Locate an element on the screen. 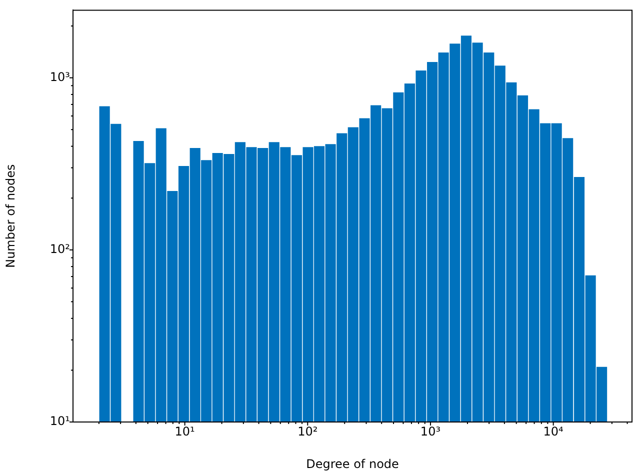 The image size is (637, 476). x-tick-label: 10³ is located at coordinates (430, 431).